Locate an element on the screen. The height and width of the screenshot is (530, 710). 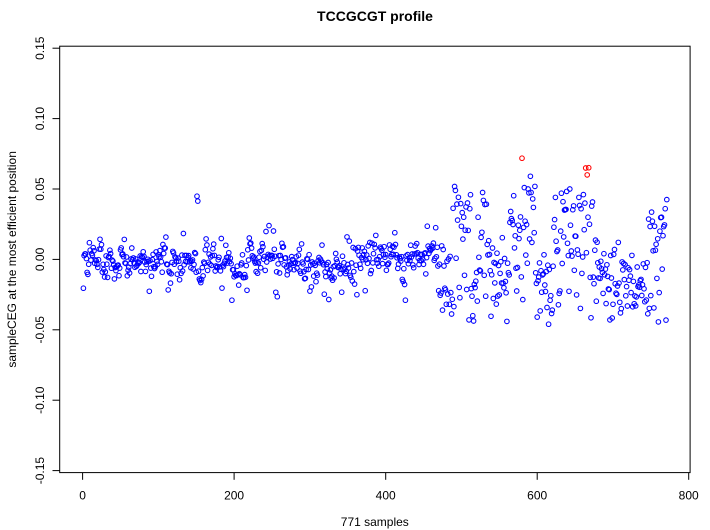
svg-text: 0 is located at coordinates (82, 495).